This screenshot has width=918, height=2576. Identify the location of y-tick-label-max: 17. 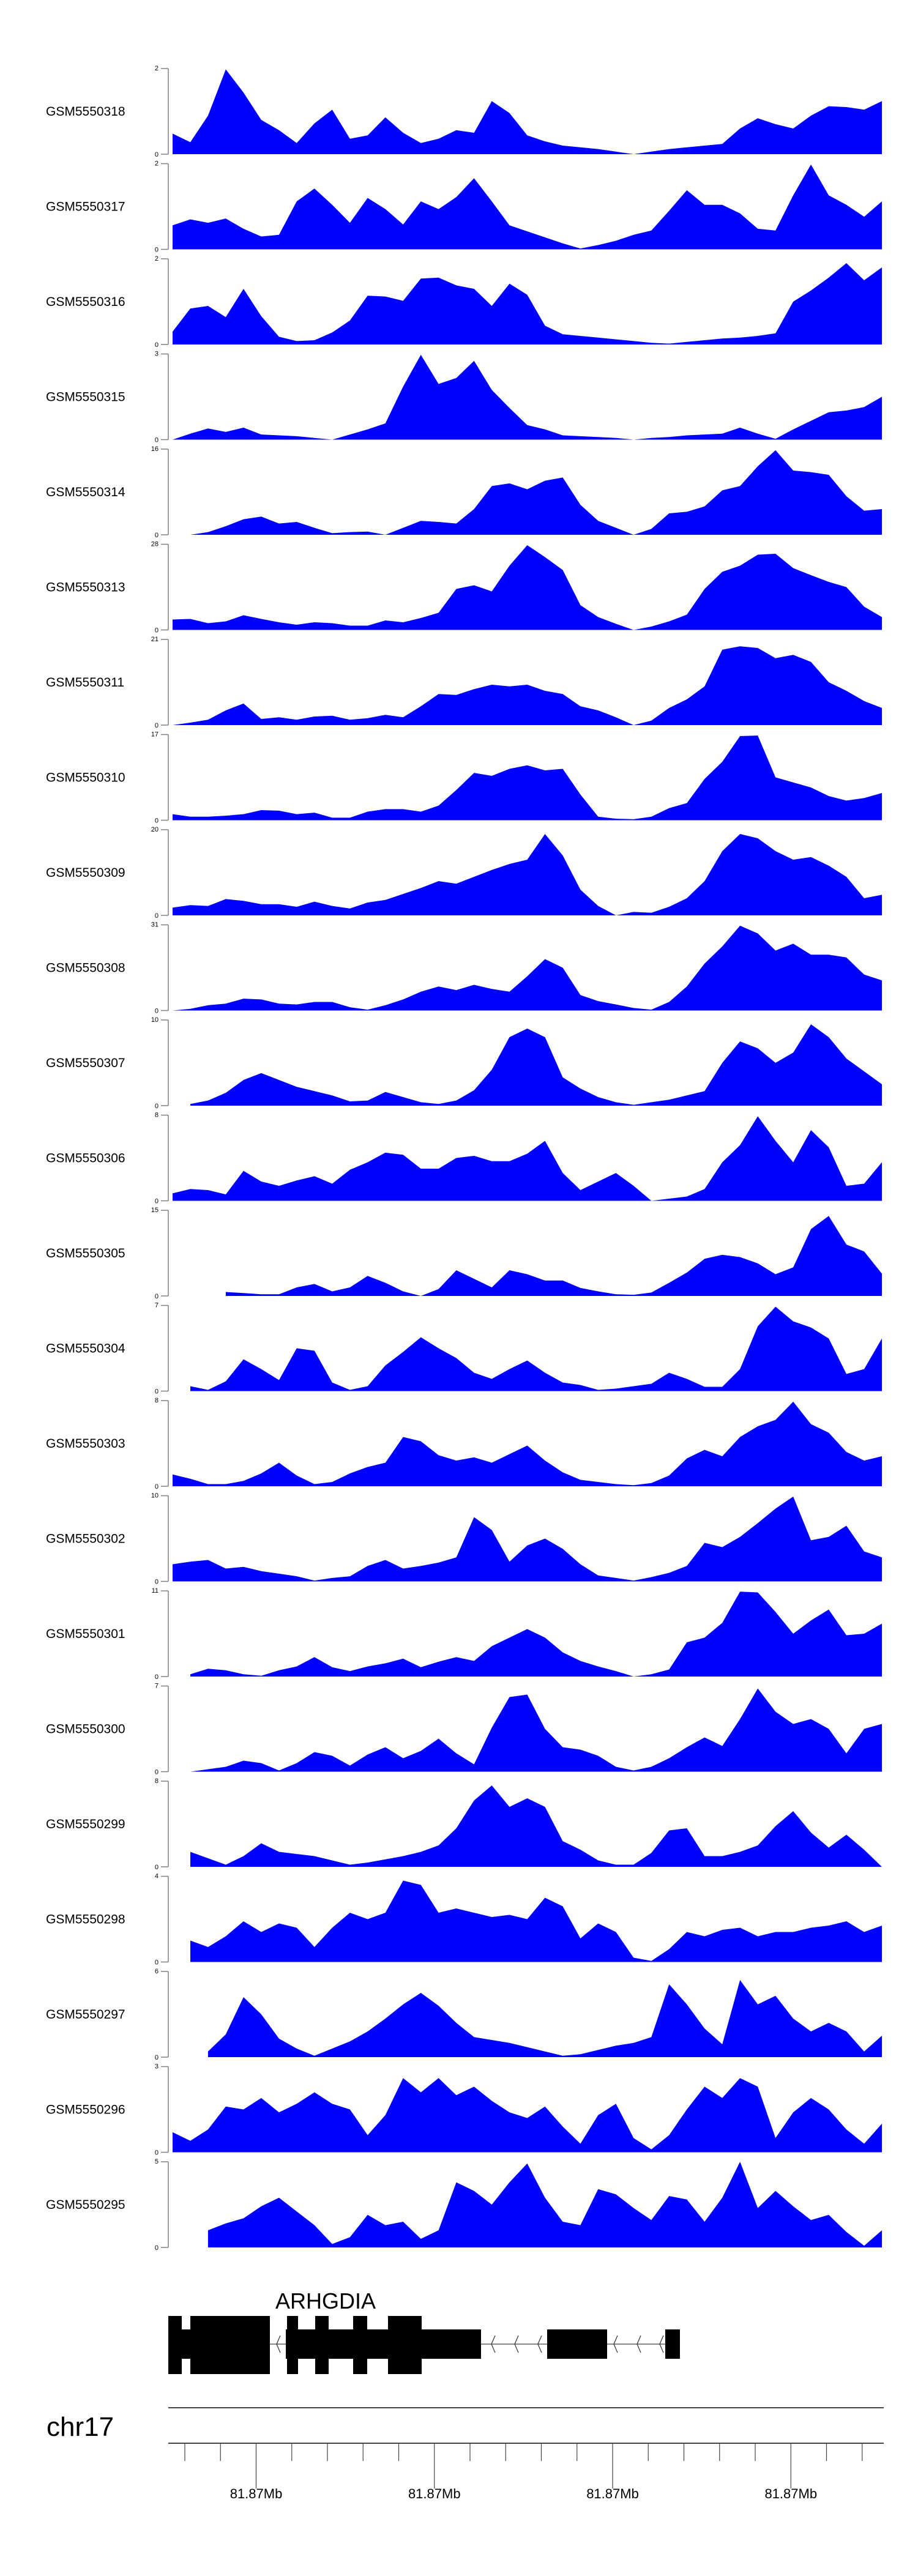
(155, 735).